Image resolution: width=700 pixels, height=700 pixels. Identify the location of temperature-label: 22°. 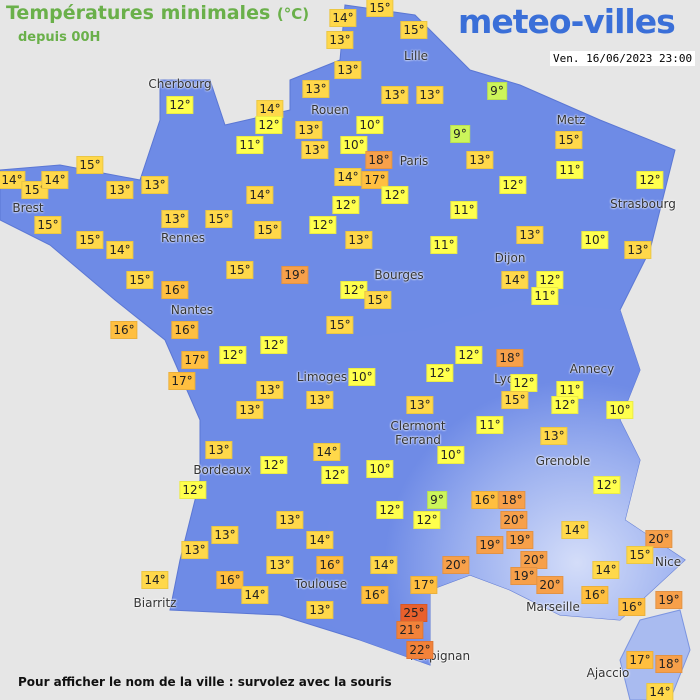
(420, 650).